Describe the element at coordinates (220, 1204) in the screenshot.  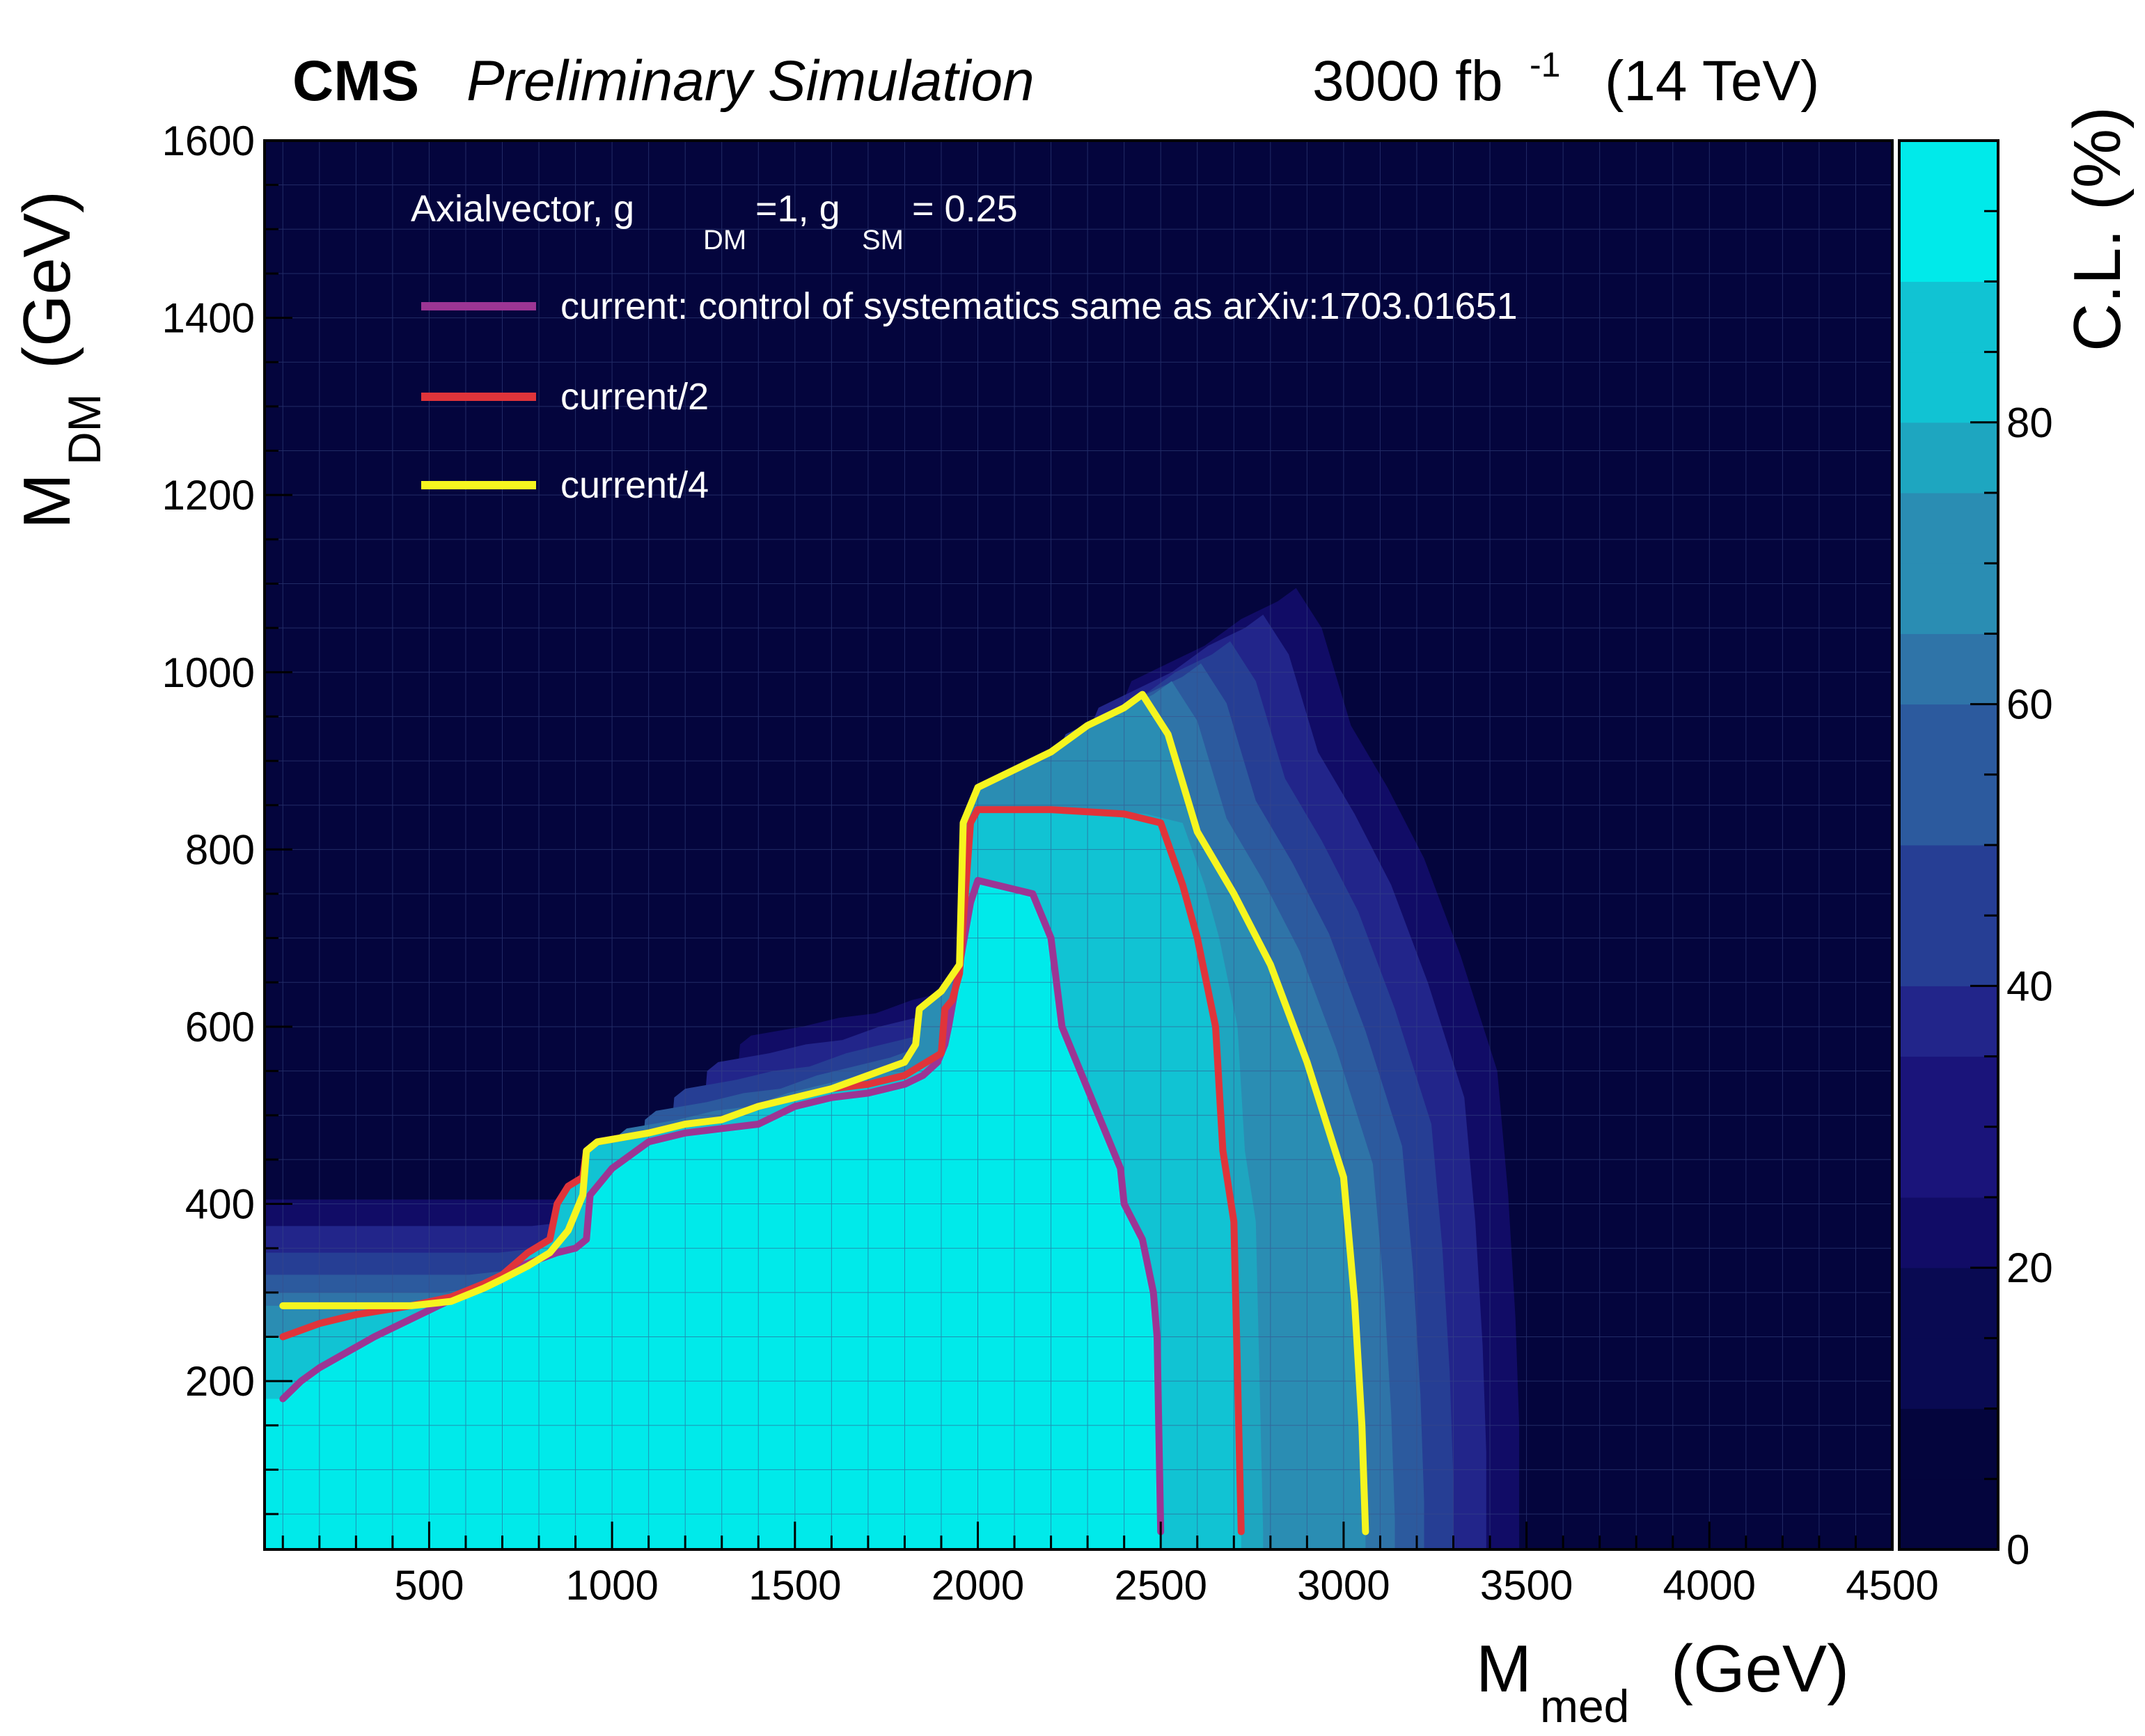
I see `y-tick-label: 400` at that location.